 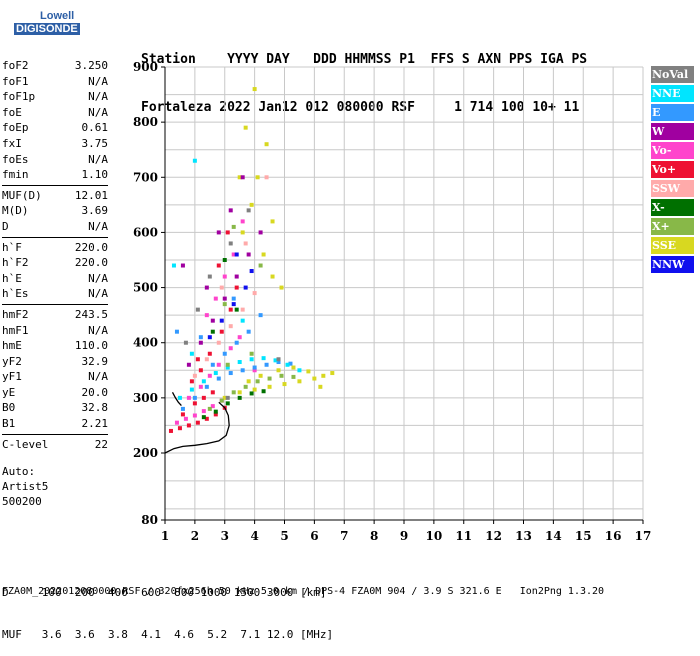 I want to click on legend-item-e: E, so click(x=672, y=112).